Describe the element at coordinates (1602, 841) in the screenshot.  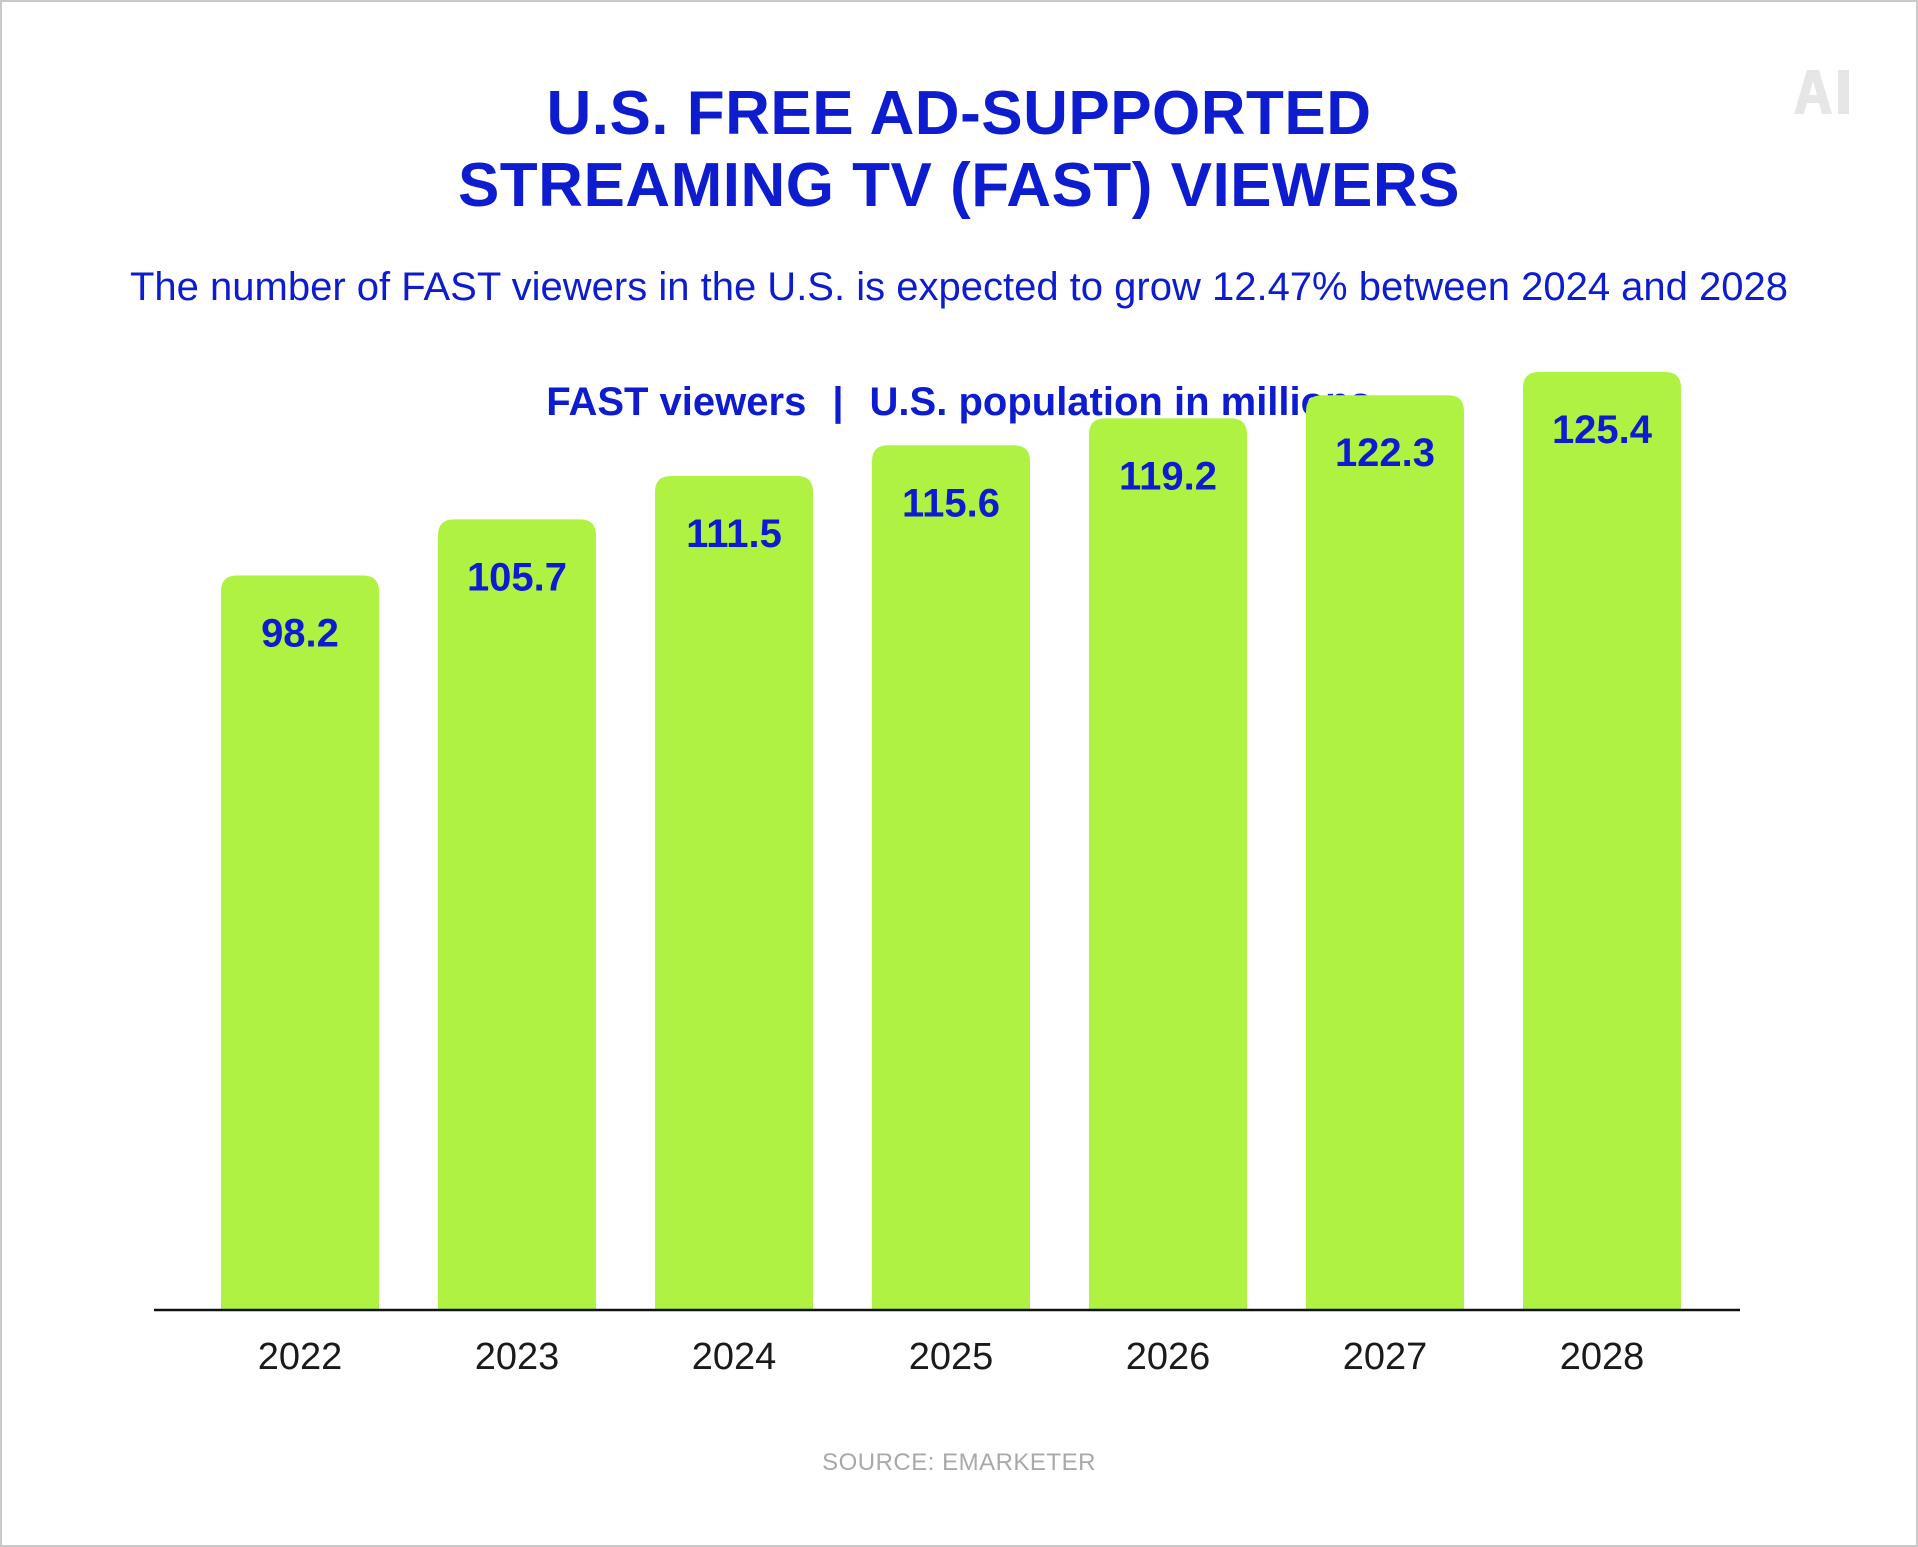
I see `bar-2028` at that location.